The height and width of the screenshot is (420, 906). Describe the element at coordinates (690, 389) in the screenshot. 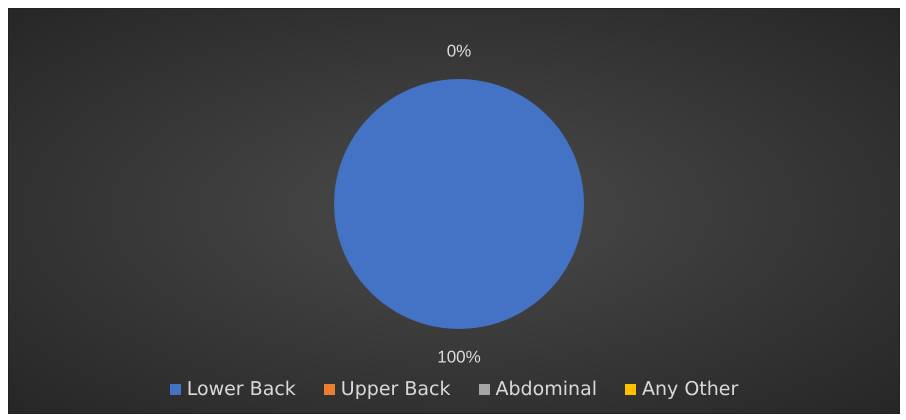

I see `legend-label: Any Other` at that location.